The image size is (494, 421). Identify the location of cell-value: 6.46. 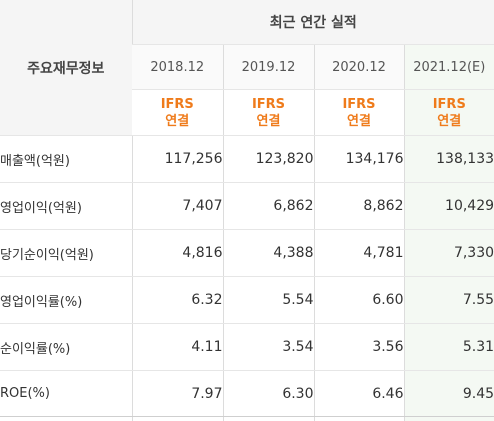
(359, 394).